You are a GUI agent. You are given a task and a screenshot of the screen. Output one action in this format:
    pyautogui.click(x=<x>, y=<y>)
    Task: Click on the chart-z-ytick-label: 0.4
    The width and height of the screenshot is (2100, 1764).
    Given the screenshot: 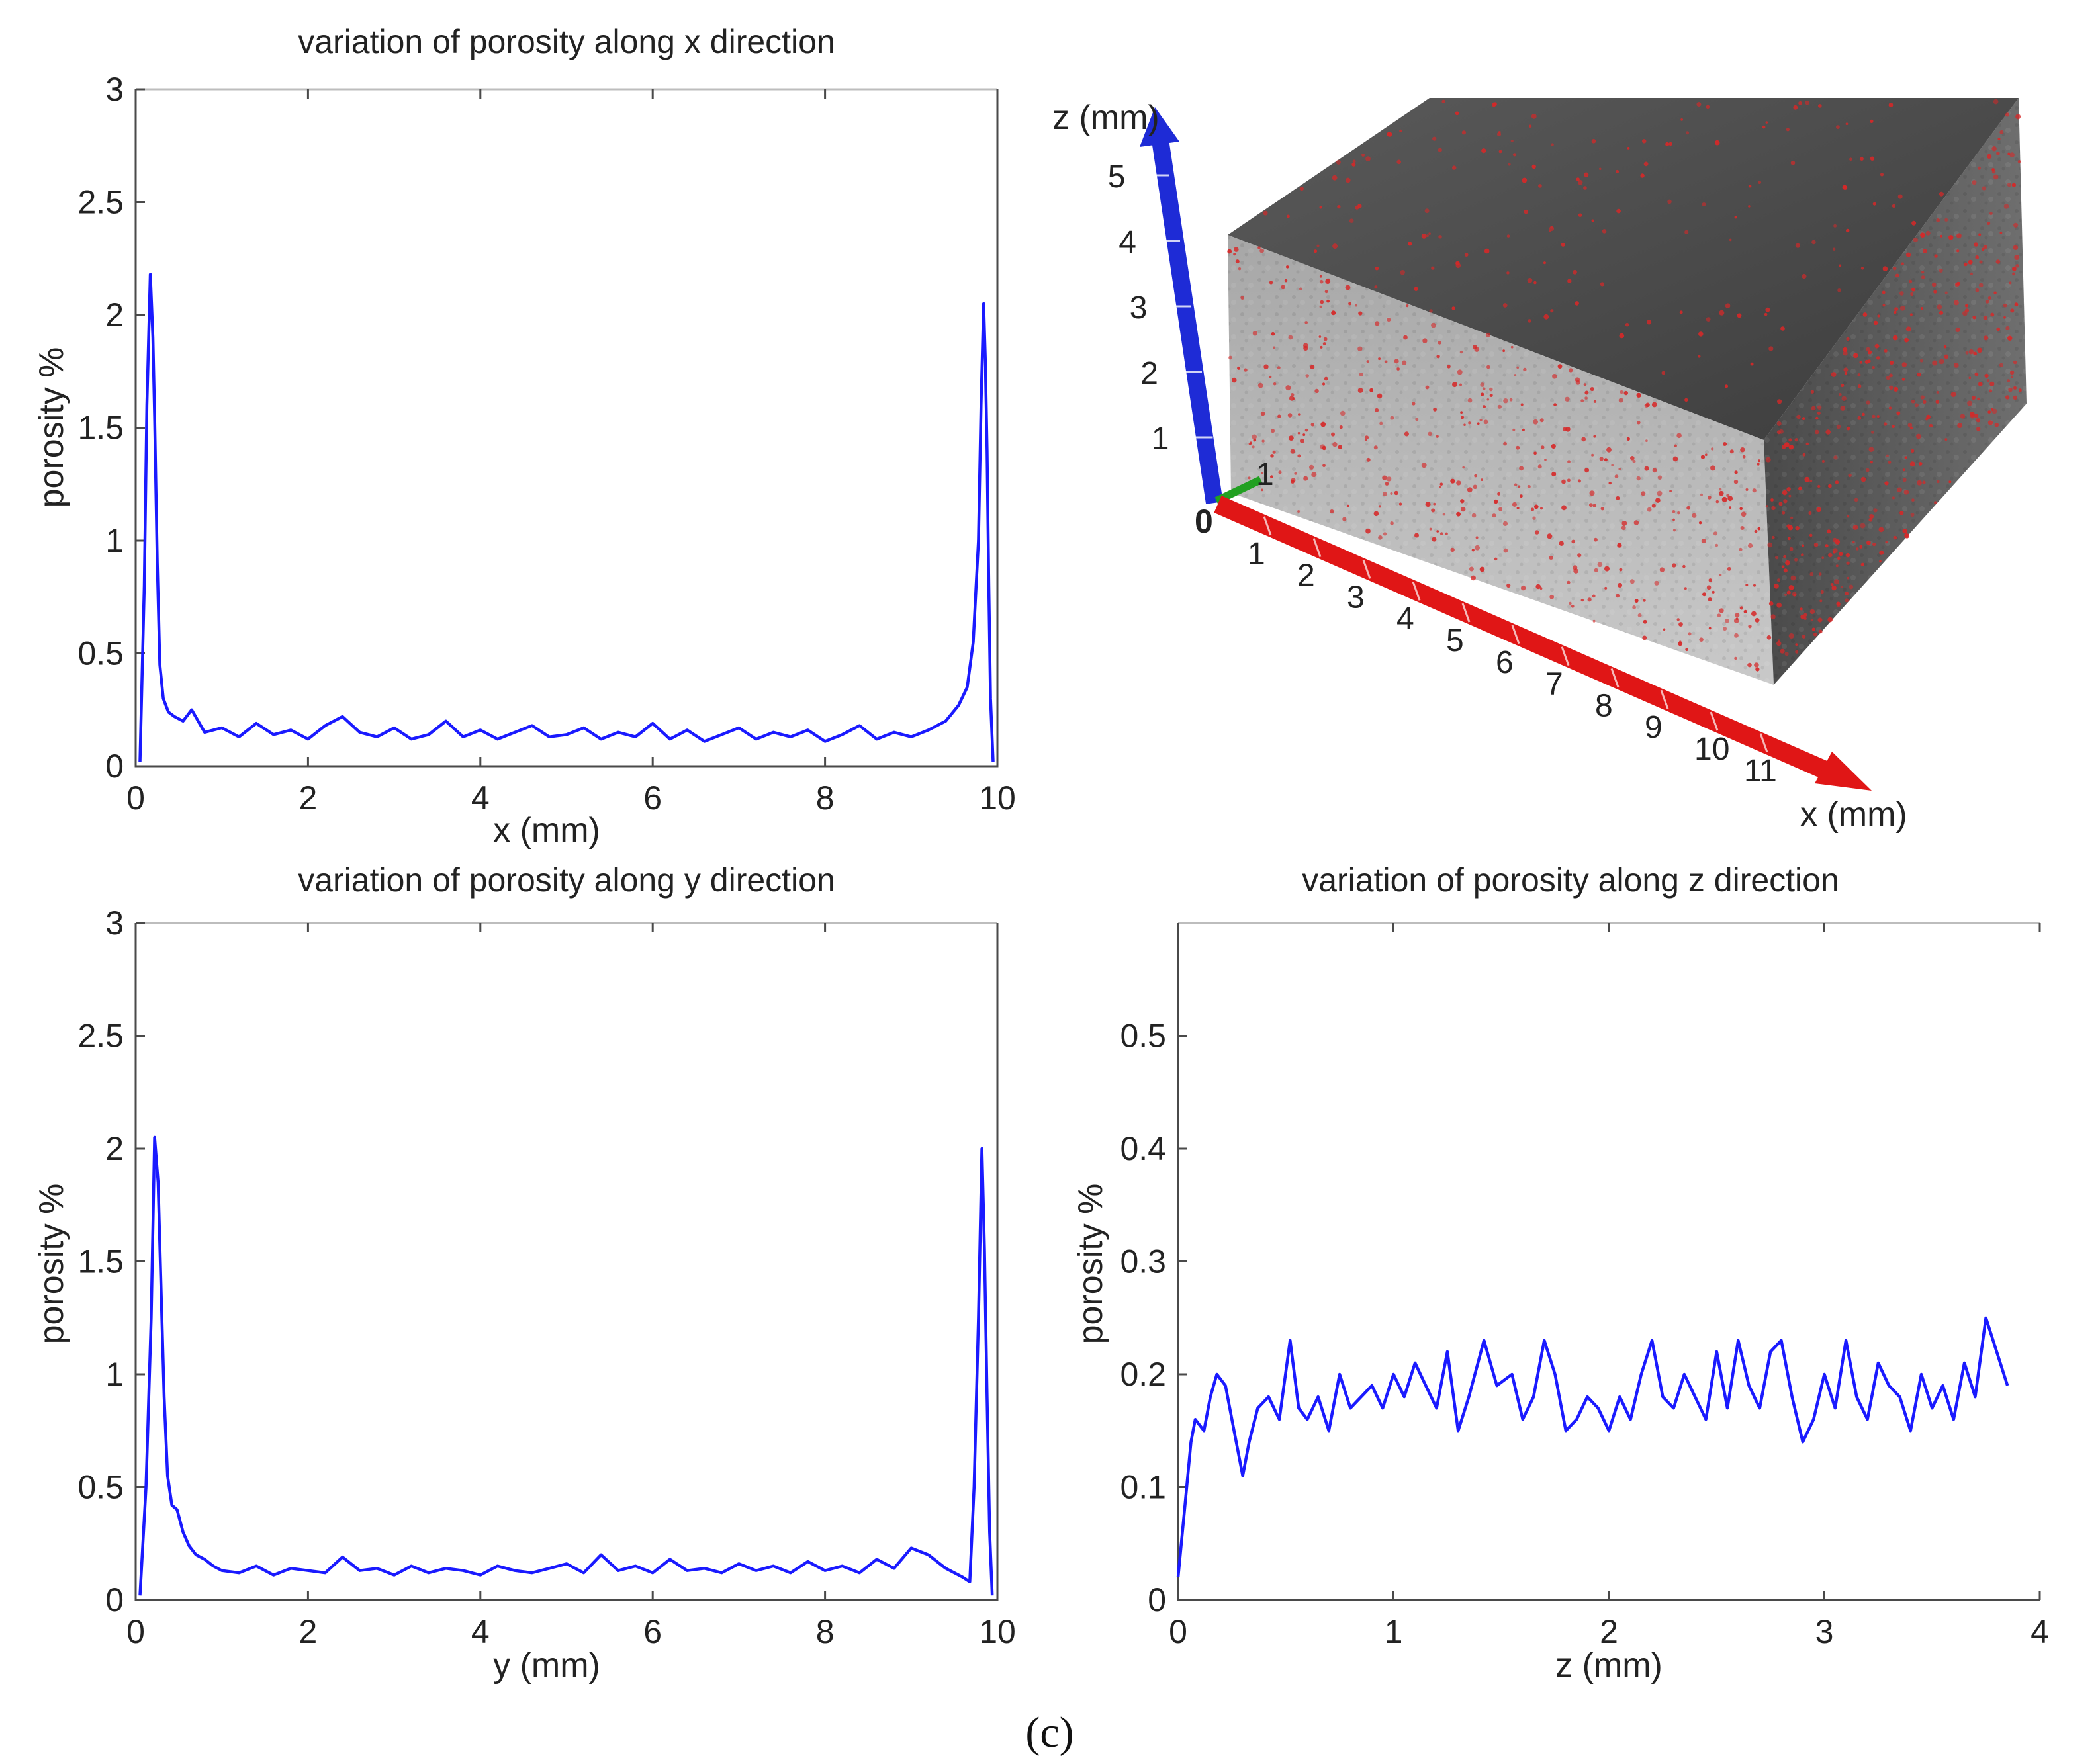 What is the action you would take?
    pyautogui.click(x=1143, y=1148)
    